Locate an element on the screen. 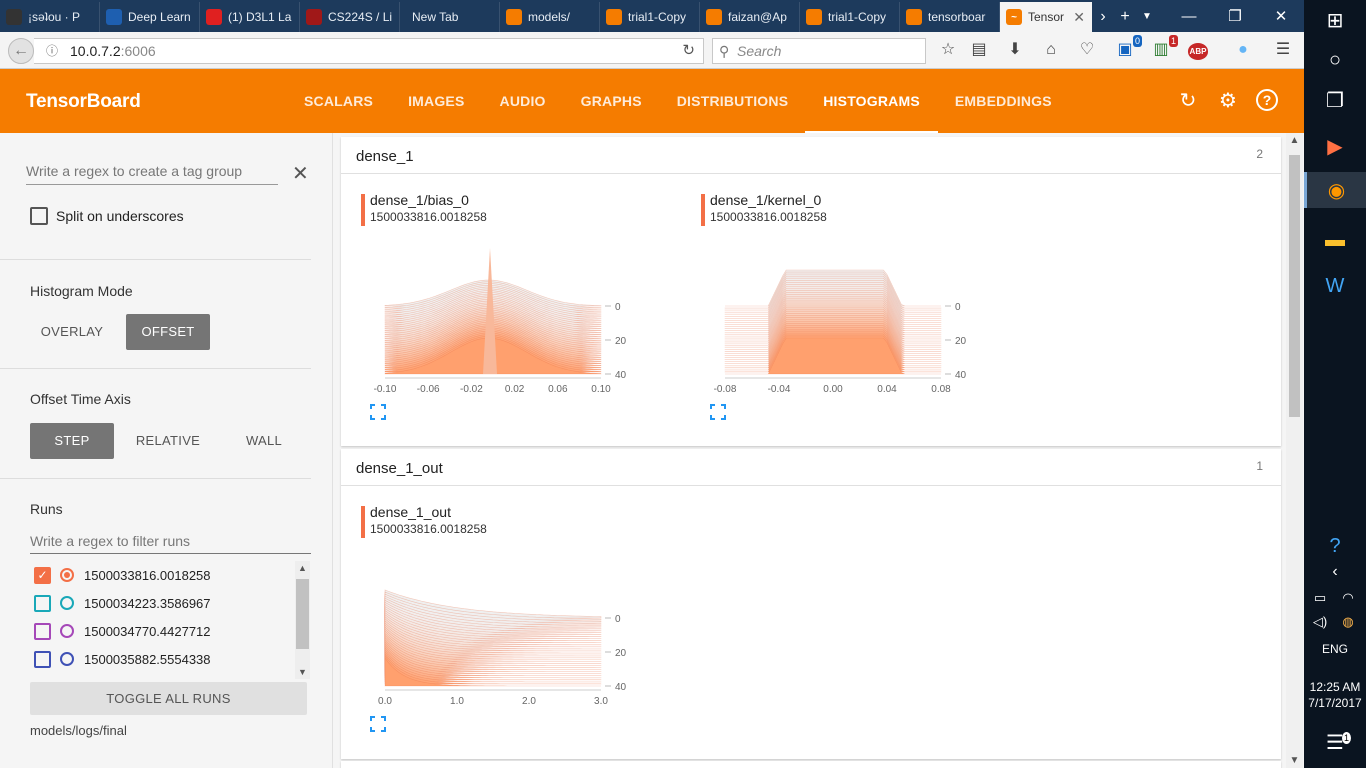 This screenshot has height=768, width=1366. action-center-icon: ☰ 1 is located at coordinates (1338, 742).